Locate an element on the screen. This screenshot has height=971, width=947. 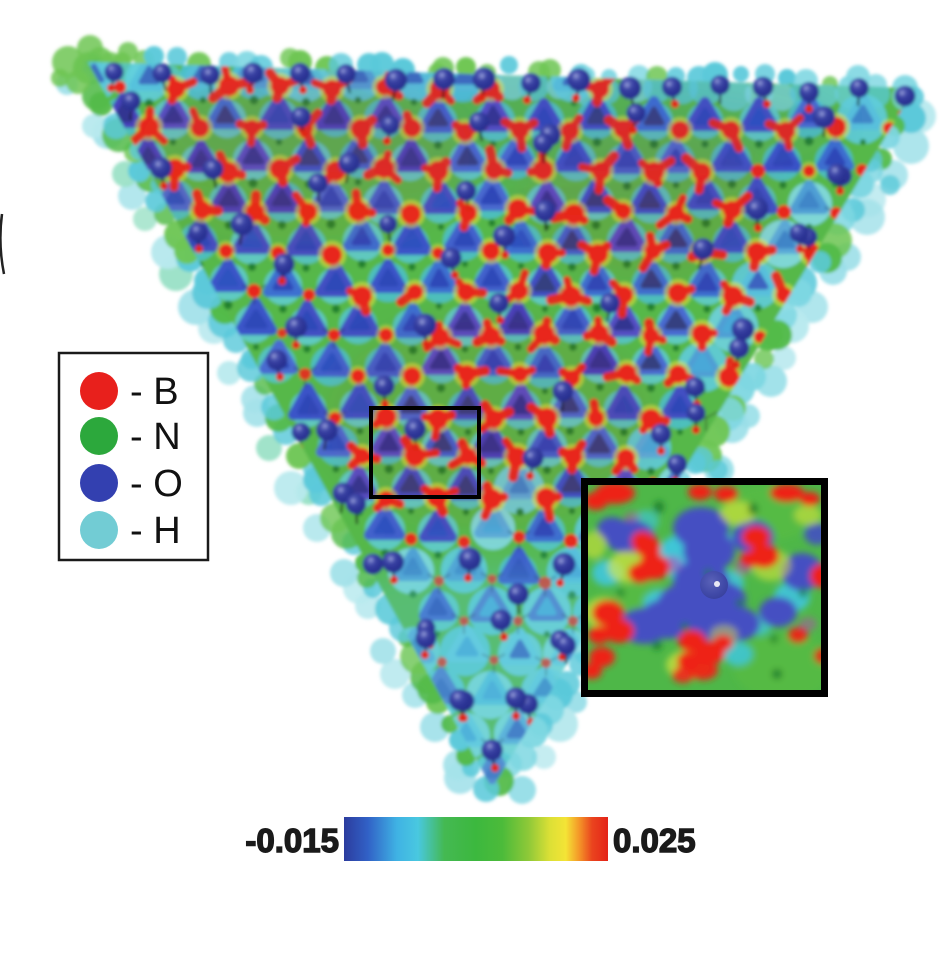
svg-text: - H is located at coordinates (155, 531).